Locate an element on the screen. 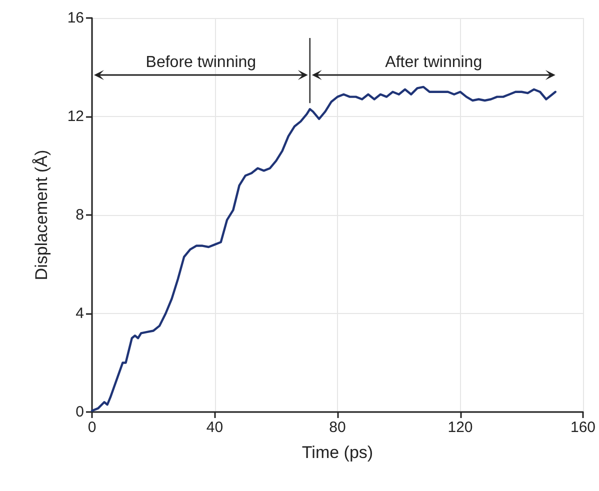  annotation: After twinning is located at coordinates (433, 62).